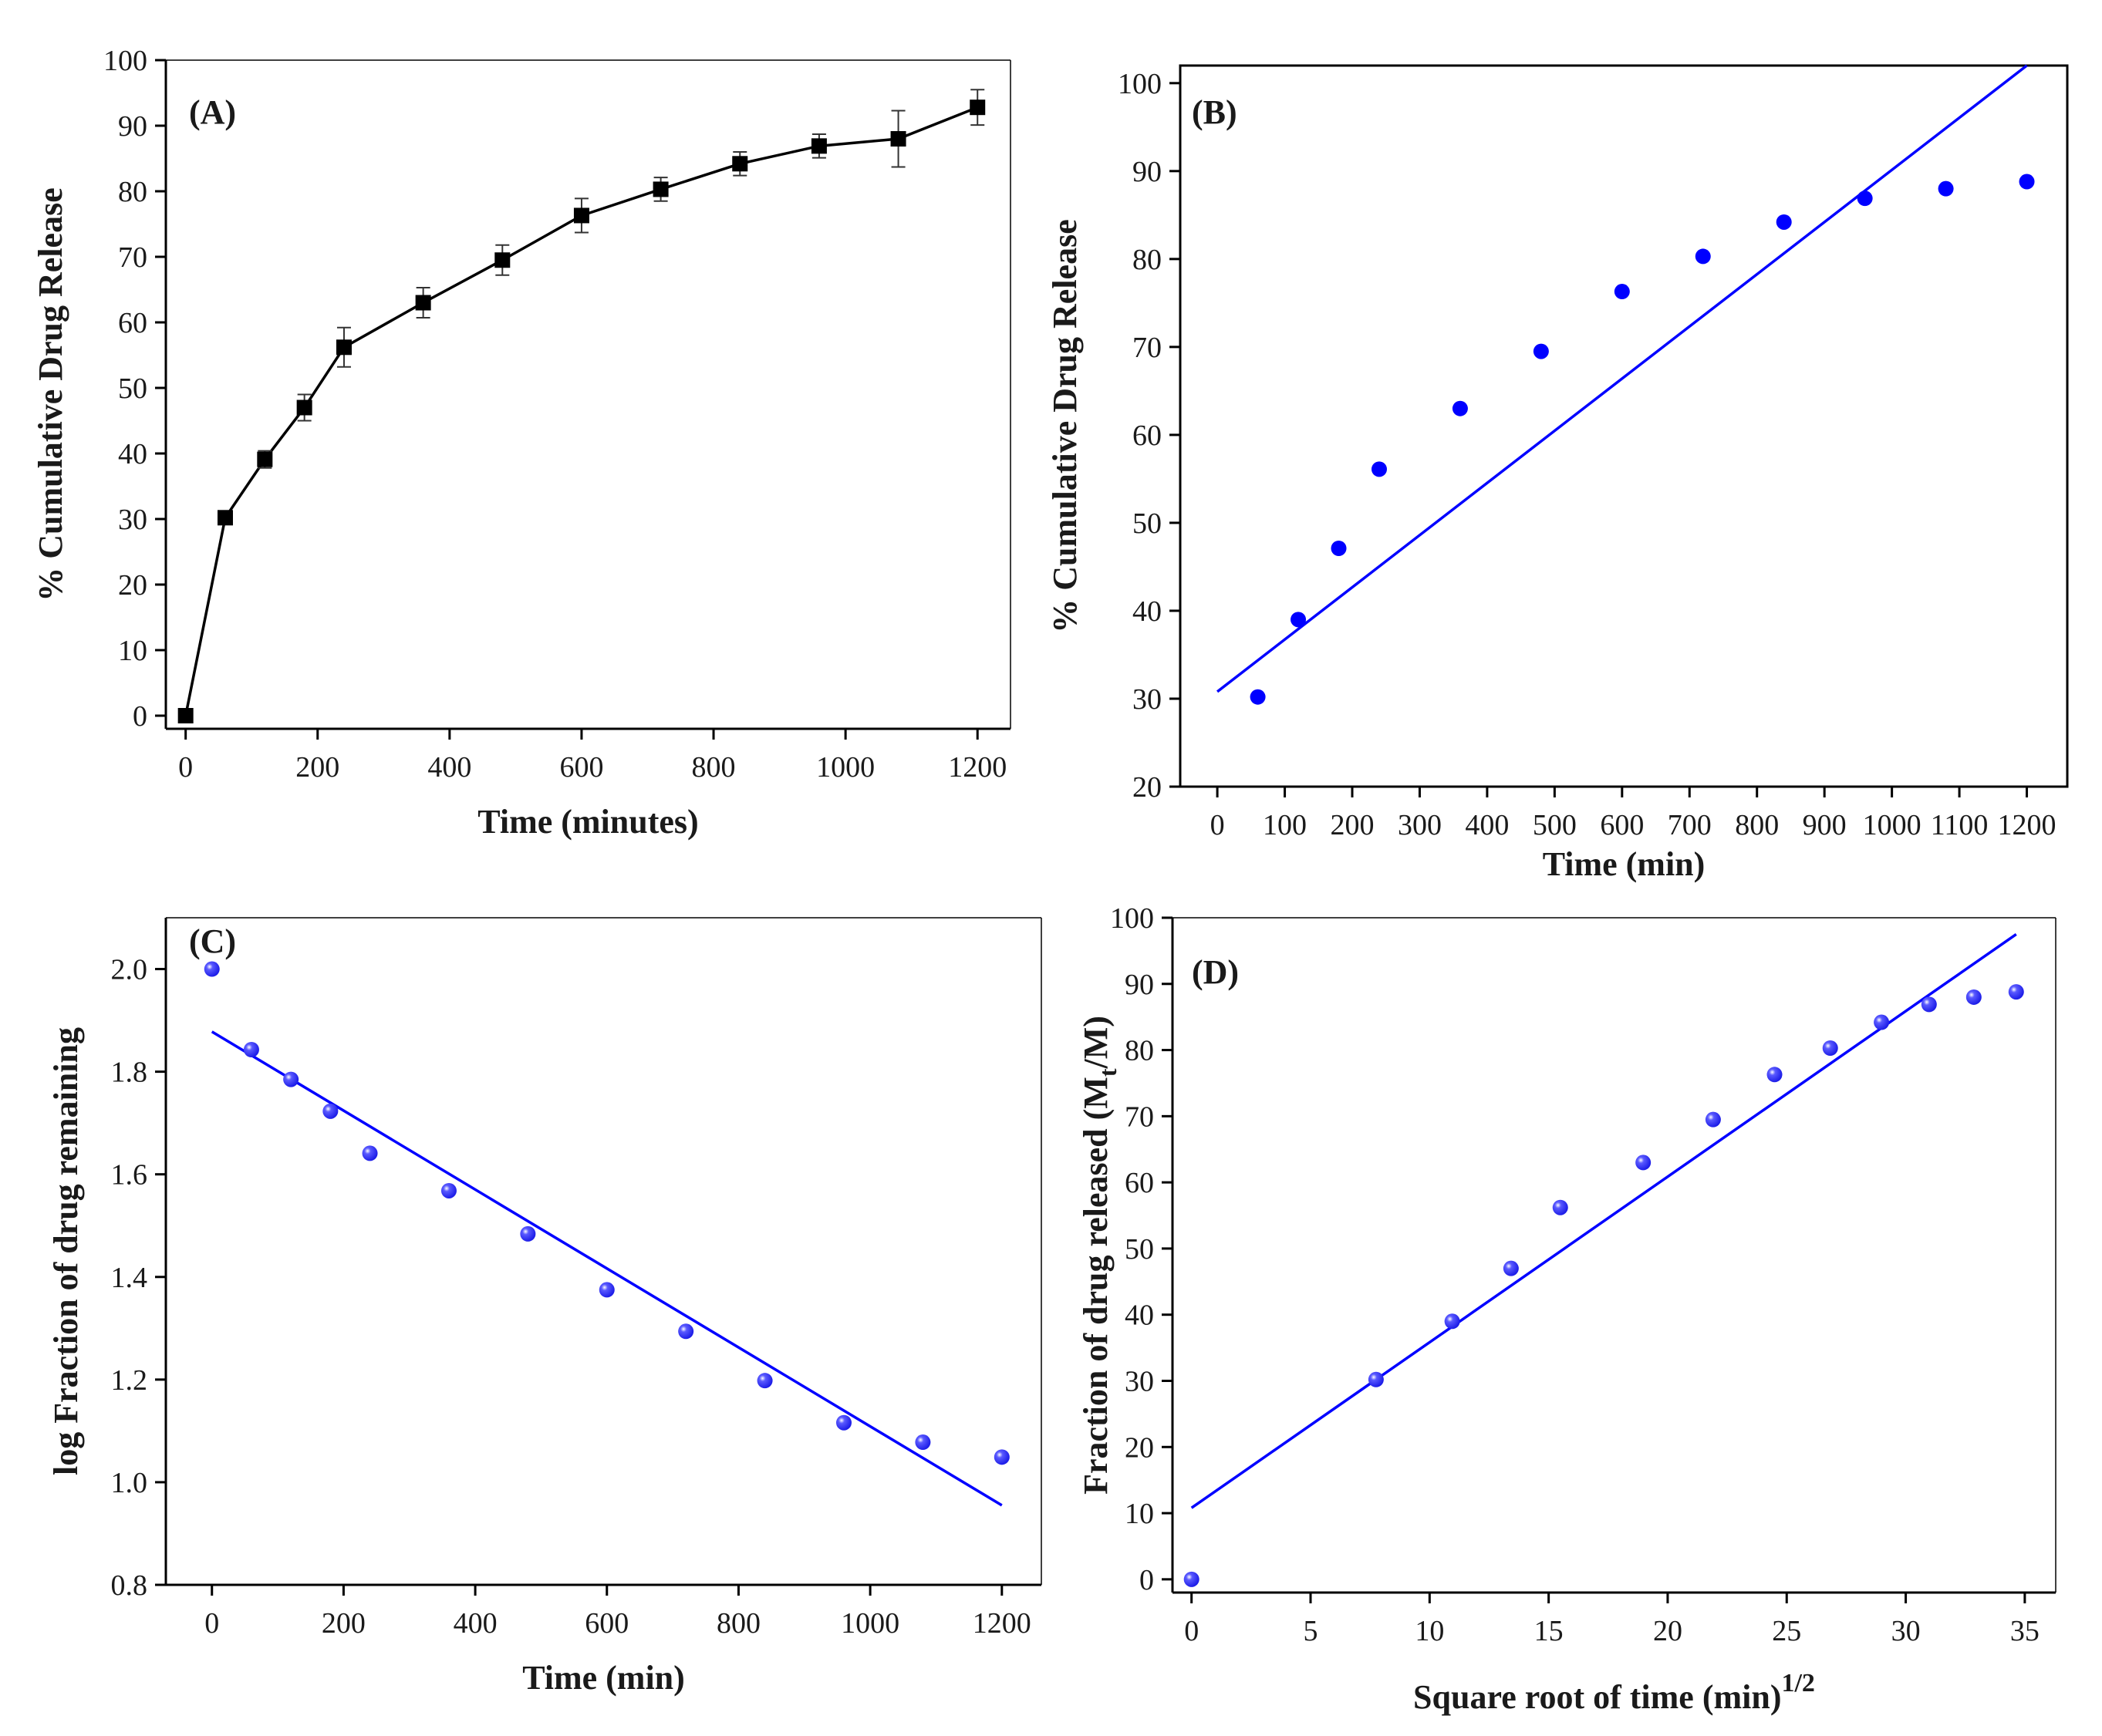  I want to click on x-tick-label: 35, so click(2025, 1631).